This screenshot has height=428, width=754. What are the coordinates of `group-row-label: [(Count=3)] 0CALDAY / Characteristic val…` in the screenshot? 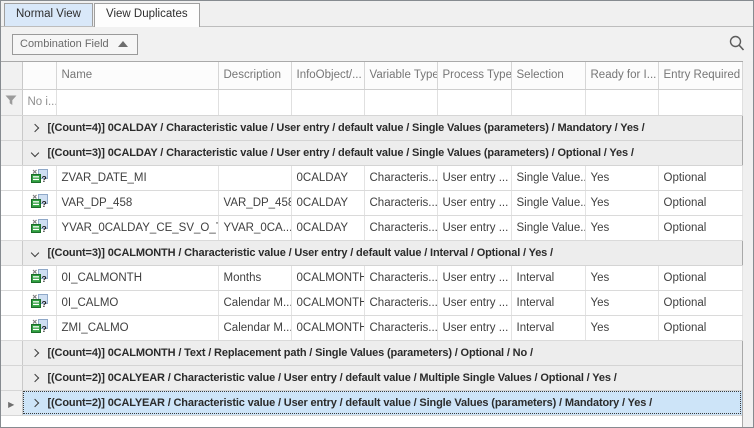 It's located at (340, 152).